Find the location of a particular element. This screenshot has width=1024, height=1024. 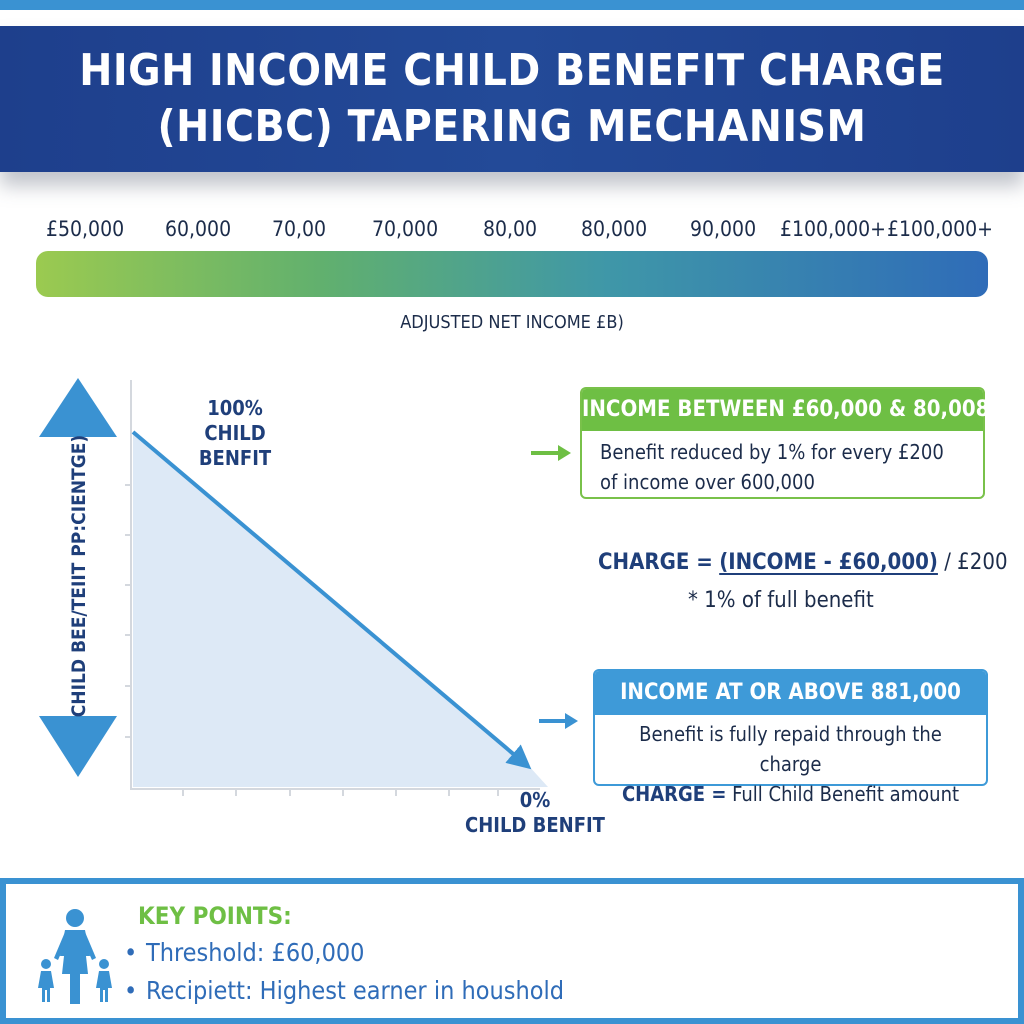

scale-label-8: £100,000+ is located at coordinates (833, 229).